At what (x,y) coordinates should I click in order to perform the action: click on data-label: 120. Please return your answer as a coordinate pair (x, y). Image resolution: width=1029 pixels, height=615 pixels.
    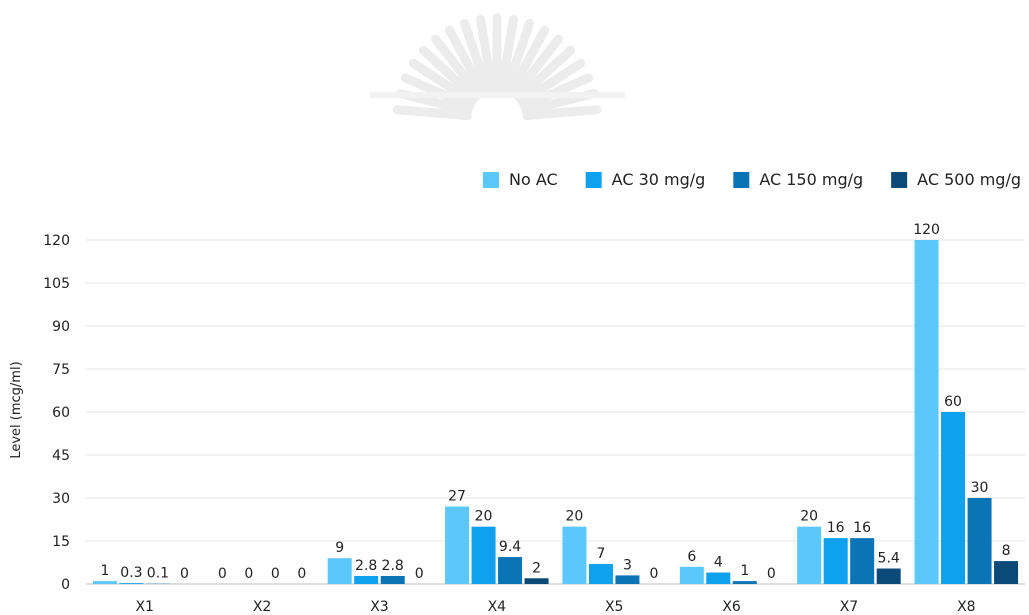
    Looking at the image, I should click on (926, 230).